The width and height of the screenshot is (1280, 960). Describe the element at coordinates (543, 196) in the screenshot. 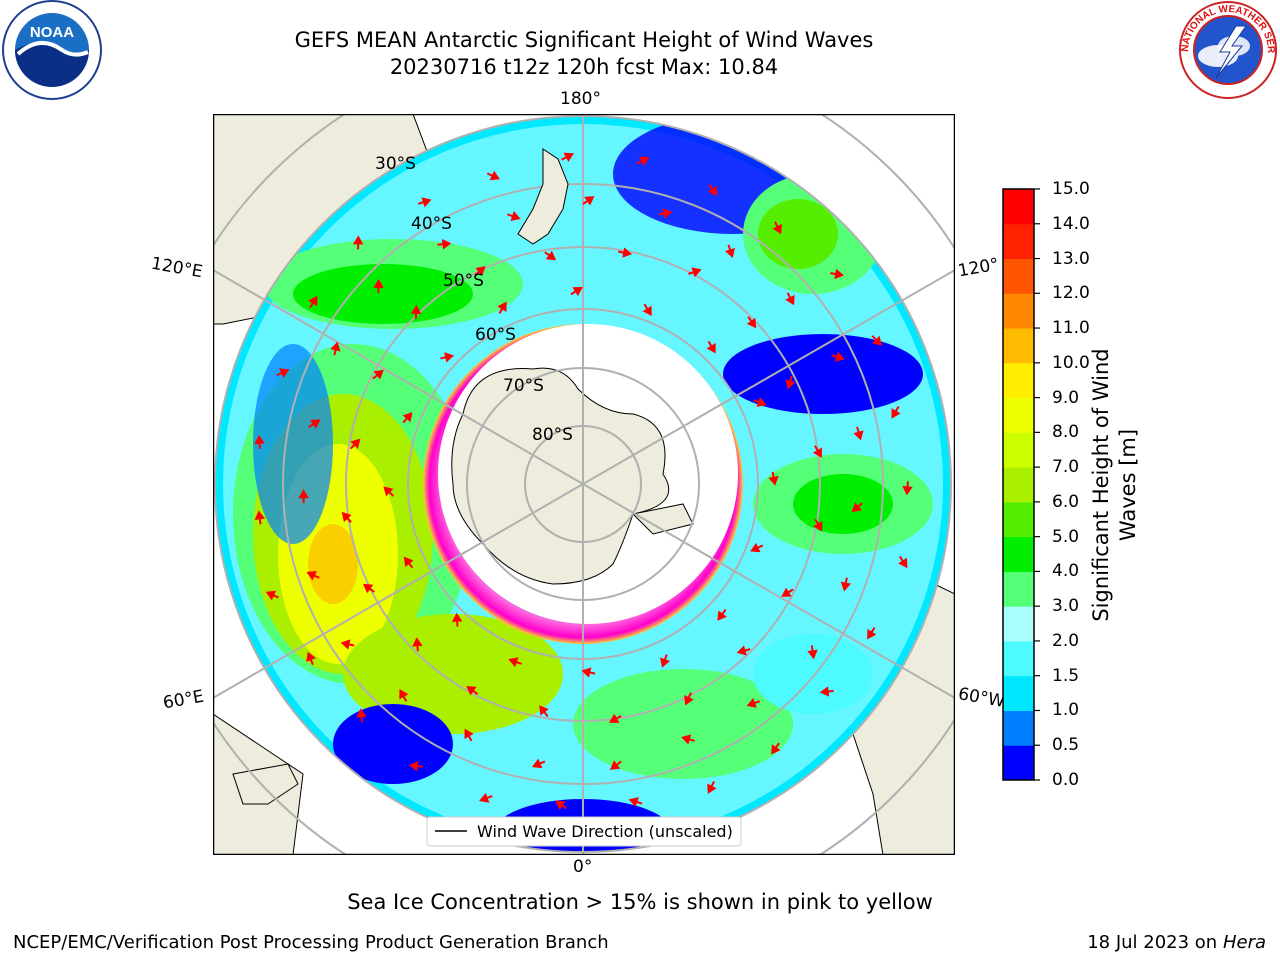

I see `new-zealand-land` at that location.